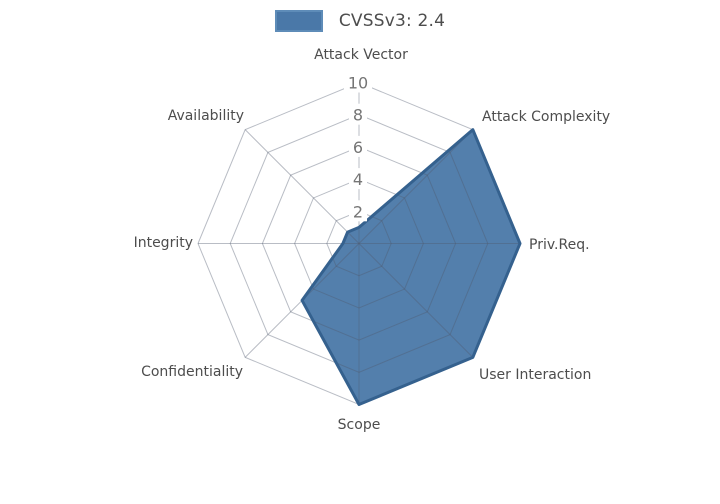 This screenshot has width=720, height=504. Describe the element at coordinates (192, 372) in the screenshot. I see `axis-label-confidentiality: Confidentiality` at that location.